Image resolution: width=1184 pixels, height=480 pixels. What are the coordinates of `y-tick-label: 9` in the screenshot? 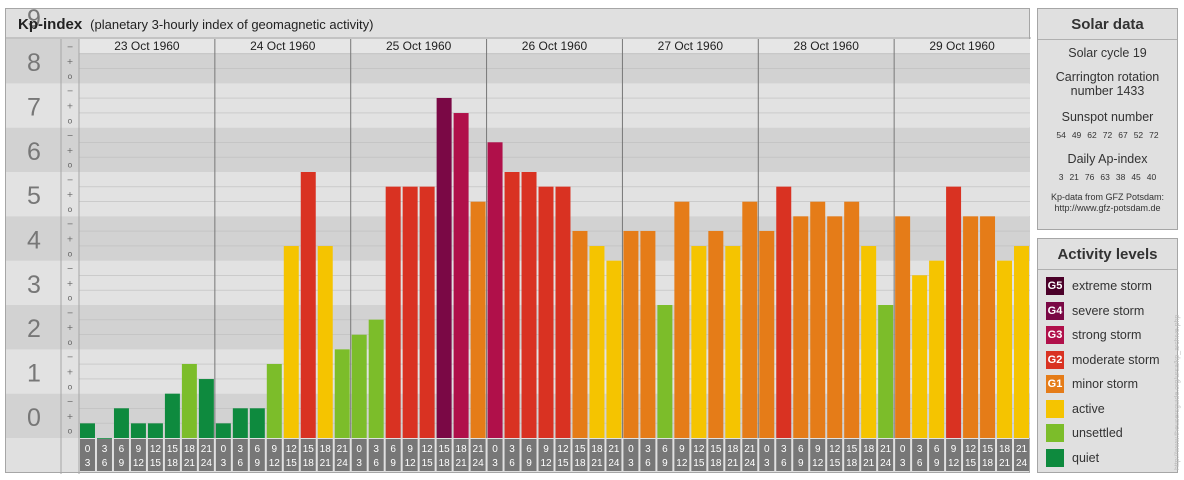 It's located at (34, 21).